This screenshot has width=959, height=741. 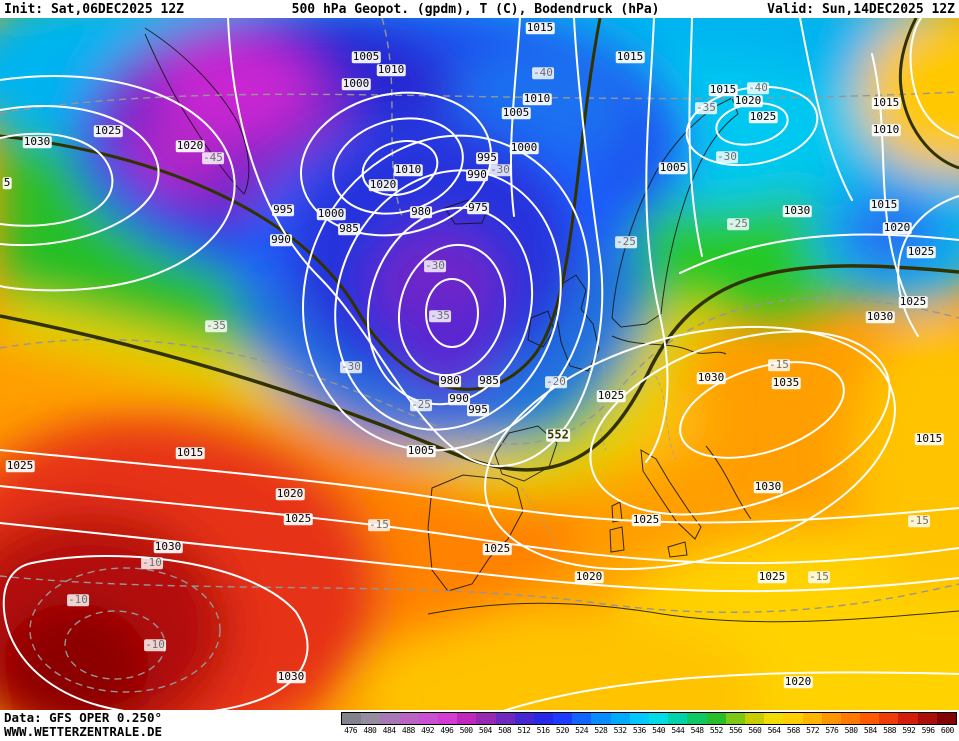 What do you see at coordinates (485, 730) in the screenshot?
I see `legend-value: 504` at bounding box center [485, 730].